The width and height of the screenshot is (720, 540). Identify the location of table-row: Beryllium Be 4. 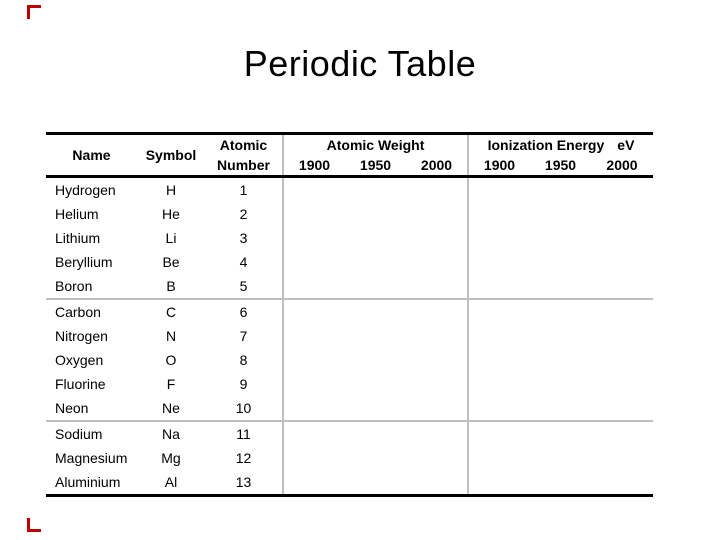
(349, 262).